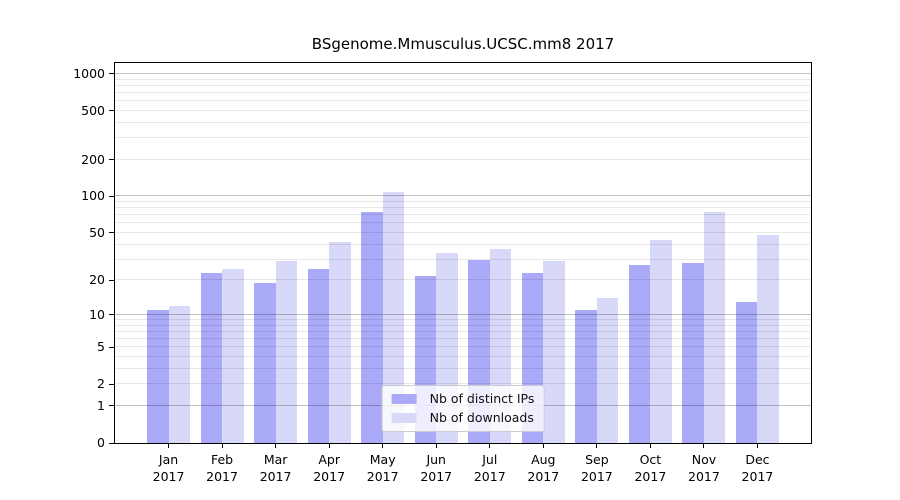  What do you see at coordinates (436, 459) in the screenshot?
I see `x-tick-month: Jun` at bounding box center [436, 459].